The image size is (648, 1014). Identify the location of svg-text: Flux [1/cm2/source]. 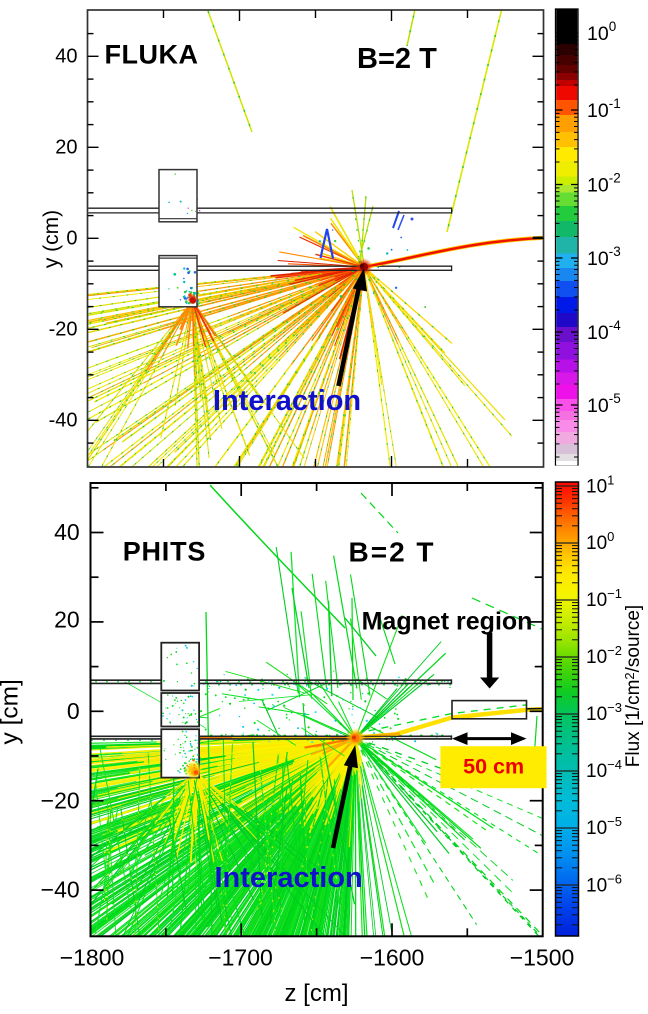
(633, 686).